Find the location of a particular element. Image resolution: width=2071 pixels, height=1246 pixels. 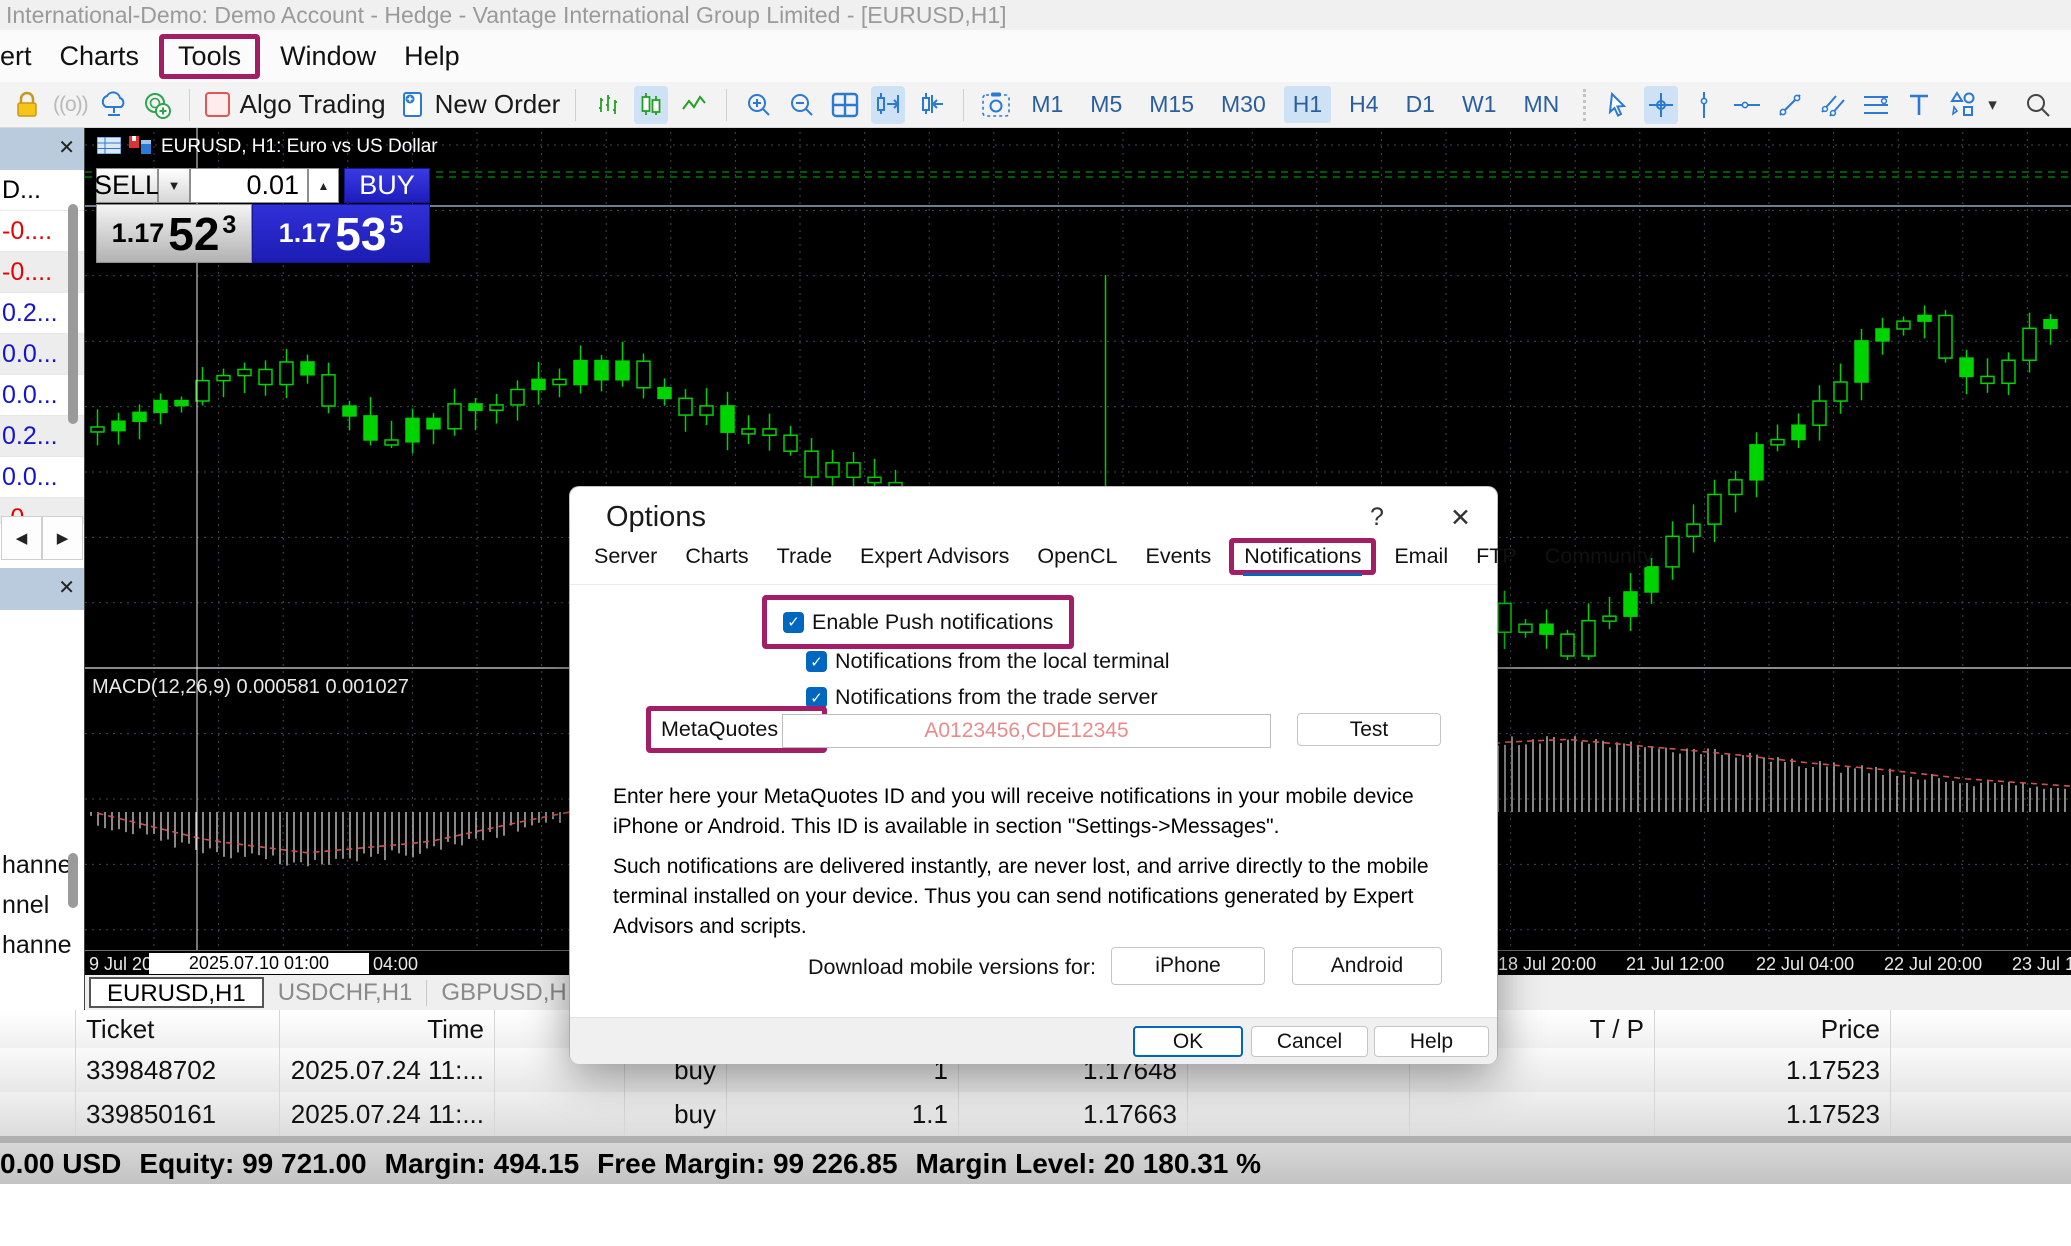

timeframe-m15: M15 is located at coordinates (1171, 104).